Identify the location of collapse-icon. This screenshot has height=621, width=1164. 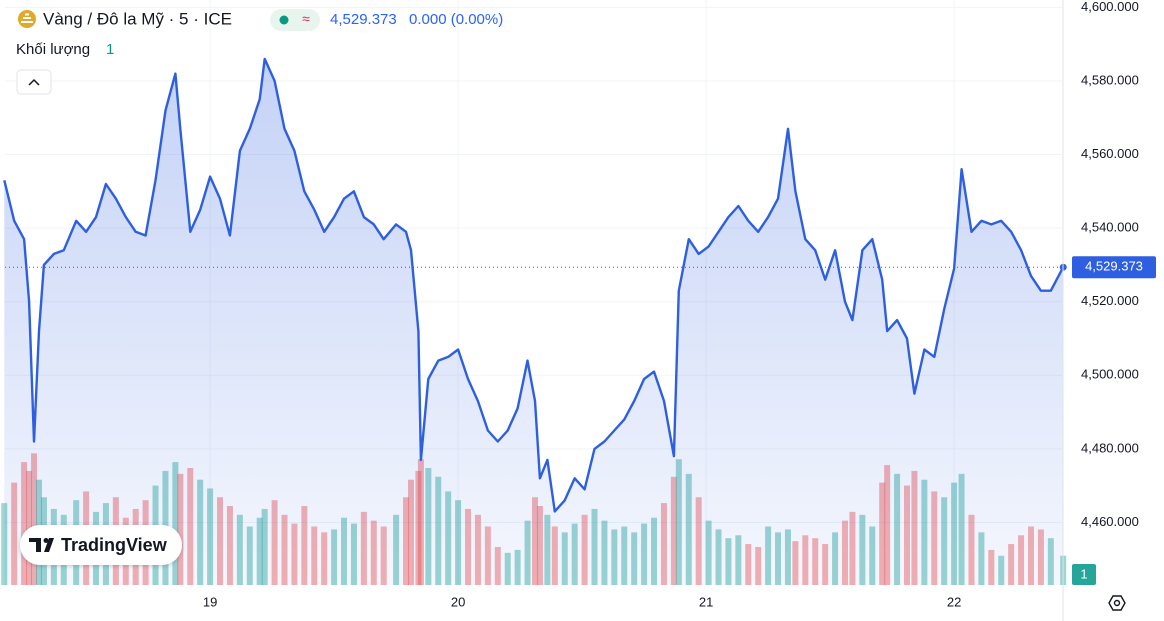
(34, 82).